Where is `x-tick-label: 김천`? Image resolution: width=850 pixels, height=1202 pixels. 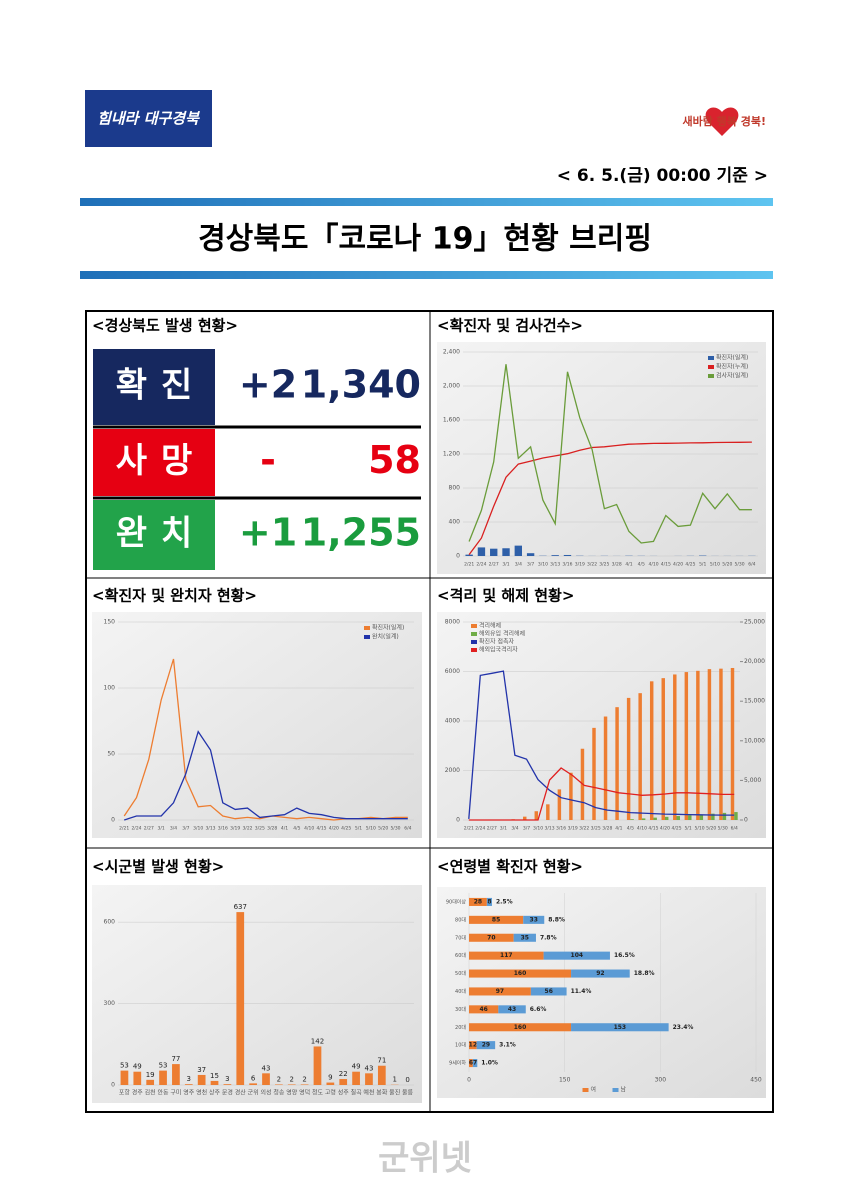
x-tick-label: 김천 is located at coordinates (150, 1093).